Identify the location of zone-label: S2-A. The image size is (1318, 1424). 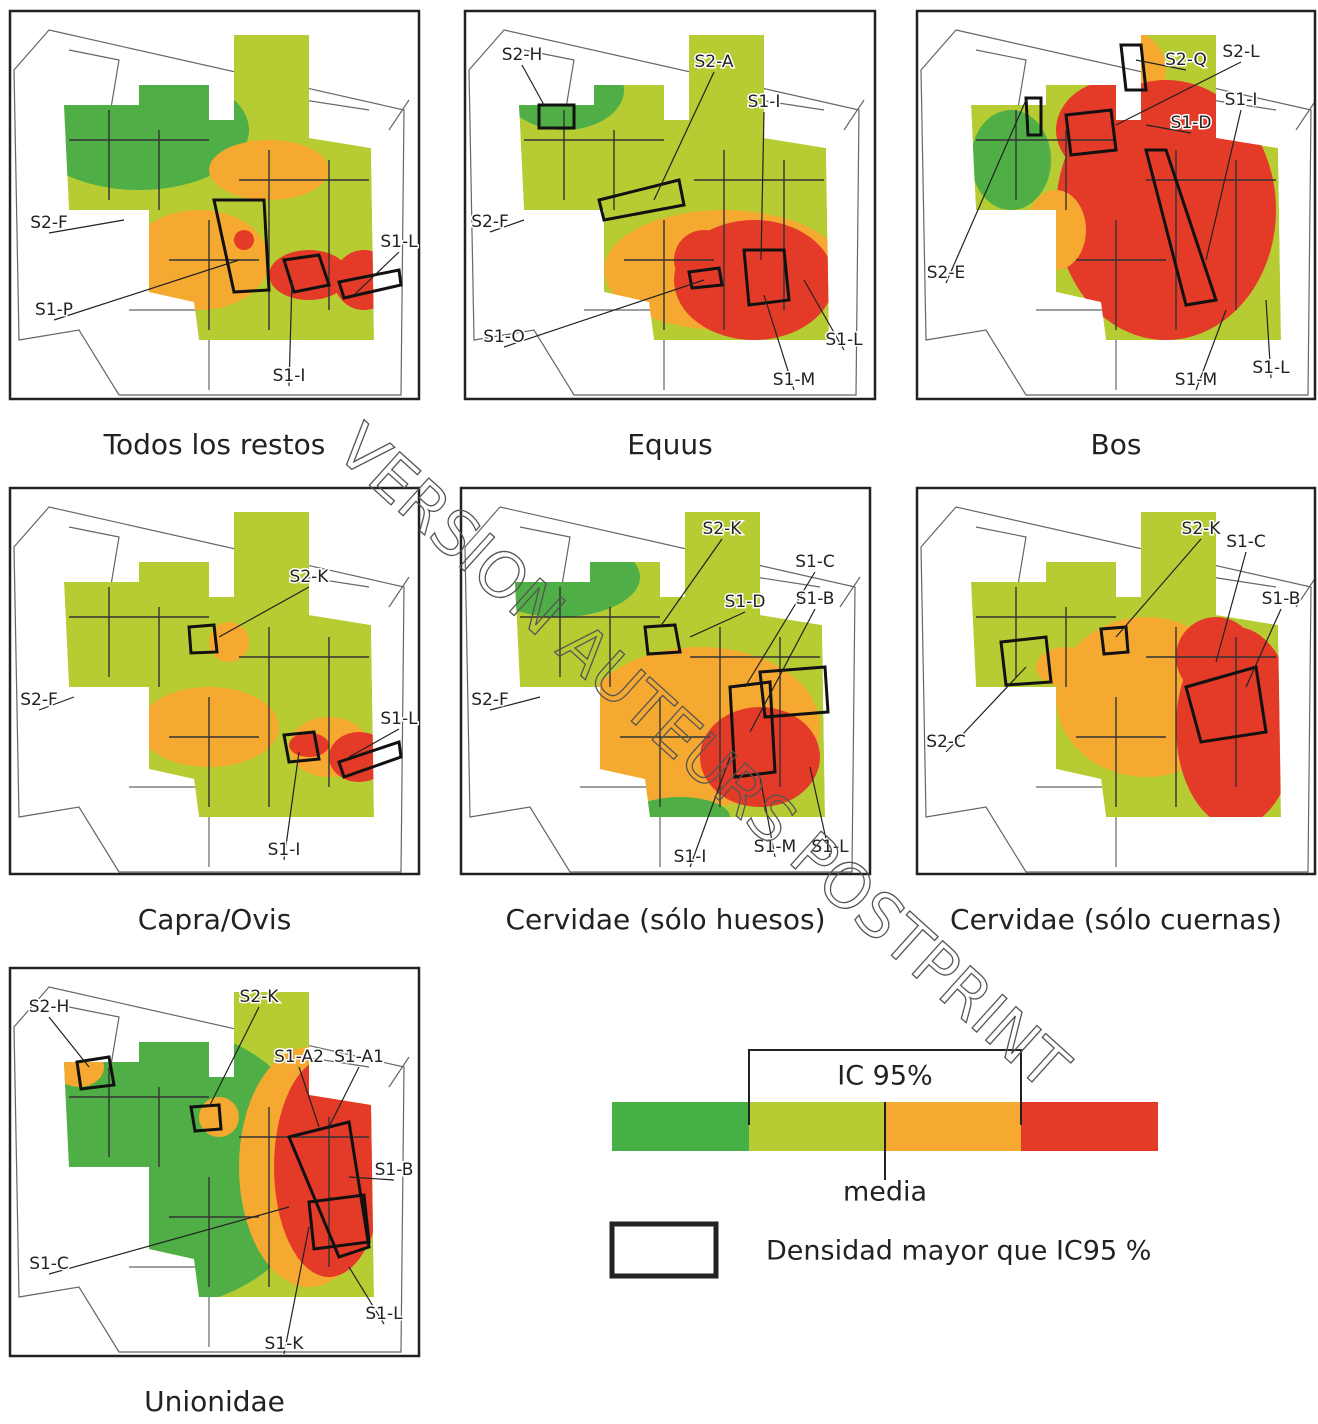
(714, 62).